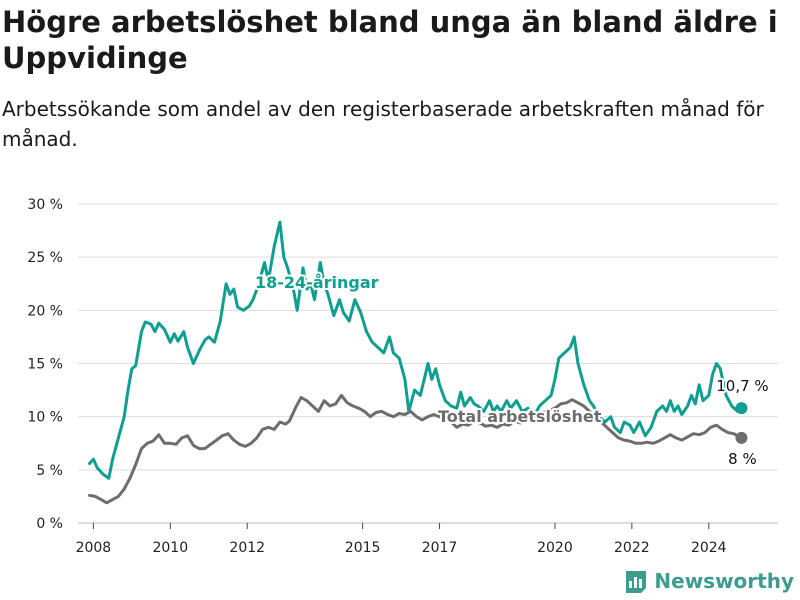  What do you see at coordinates (401, 539) in the screenshot?
I see `x-axis-ticks: 2008 2010 2012 2015 2017 2020 2022 2024` at bounding box center [401, 539].